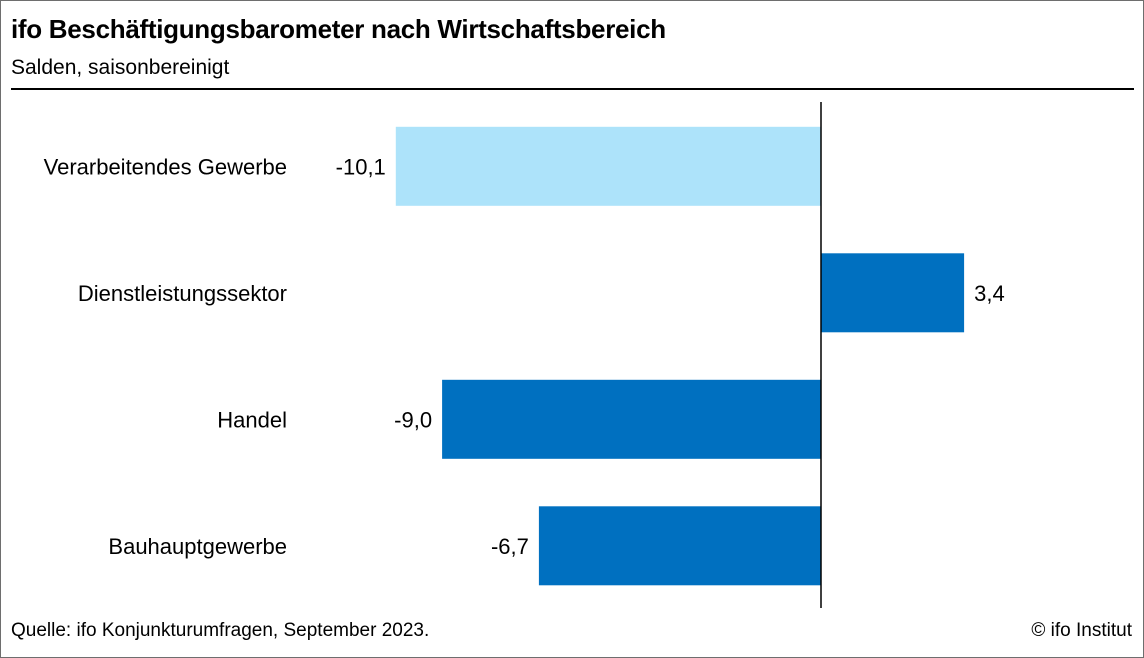 This screenshot has height=658, width=1144. Describe the element at coordinates (572, 89) in the screenshot. I see `title-rule` at that location.